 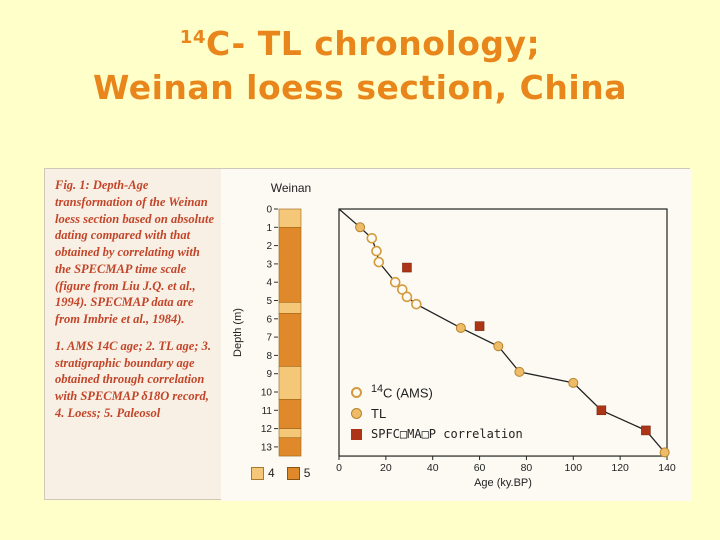 What do you see at coordinates (437, 392) in the screenshot?
I see `legend-item-c14: 14C (AMS)` at bounding box center [437, 392].